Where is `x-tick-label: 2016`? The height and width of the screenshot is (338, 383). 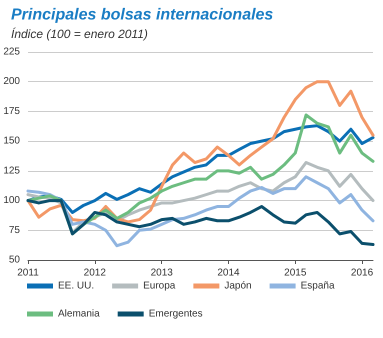
x-tick-label: 2016 is located at coordinates (362, 273).